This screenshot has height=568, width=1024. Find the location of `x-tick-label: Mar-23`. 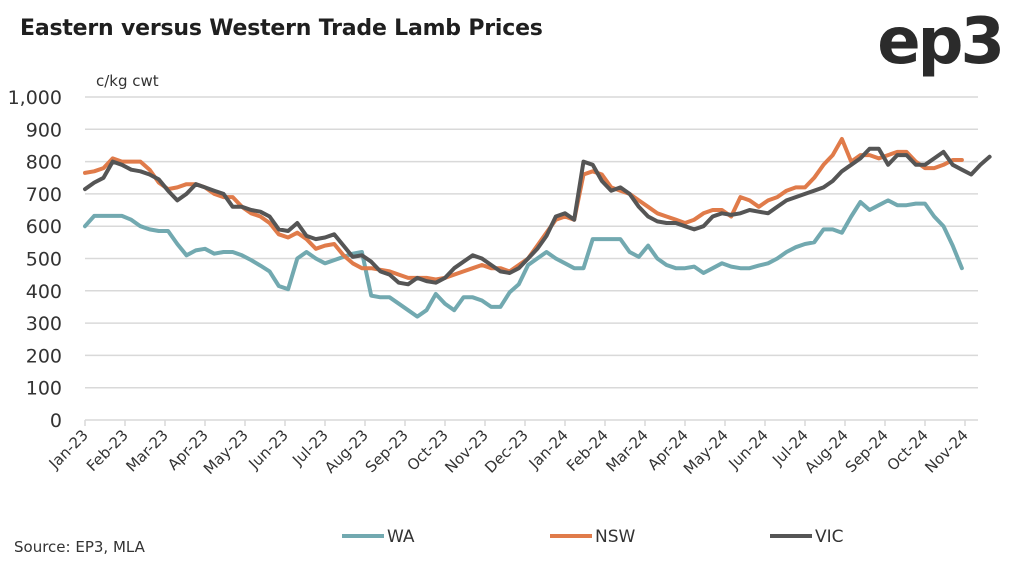

x-tick-label: Mar-23 is located at coordinates (146, 450).